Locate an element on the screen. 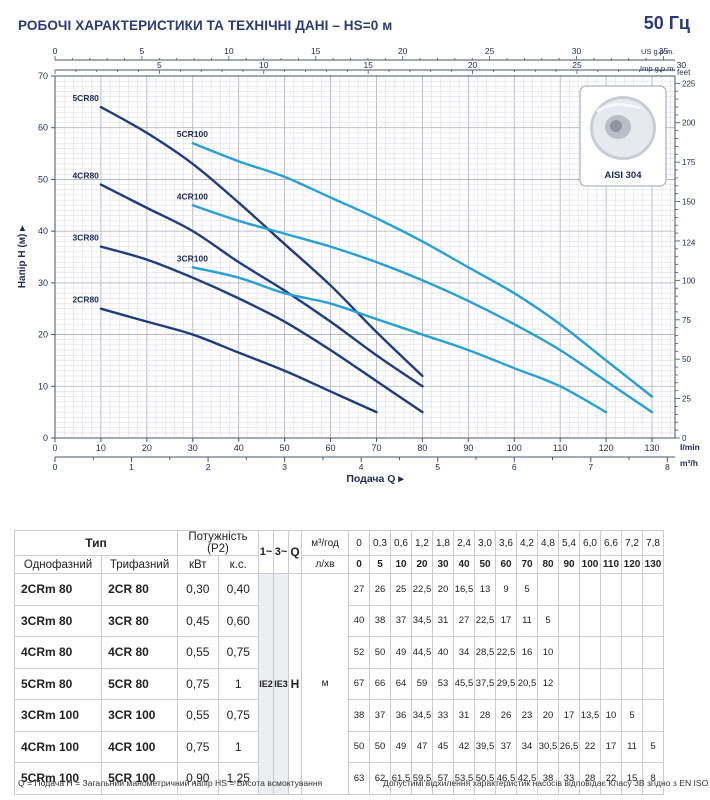 This screenshot has width=710, height=800. head-value: 36 is located at coordinates (401, 715).